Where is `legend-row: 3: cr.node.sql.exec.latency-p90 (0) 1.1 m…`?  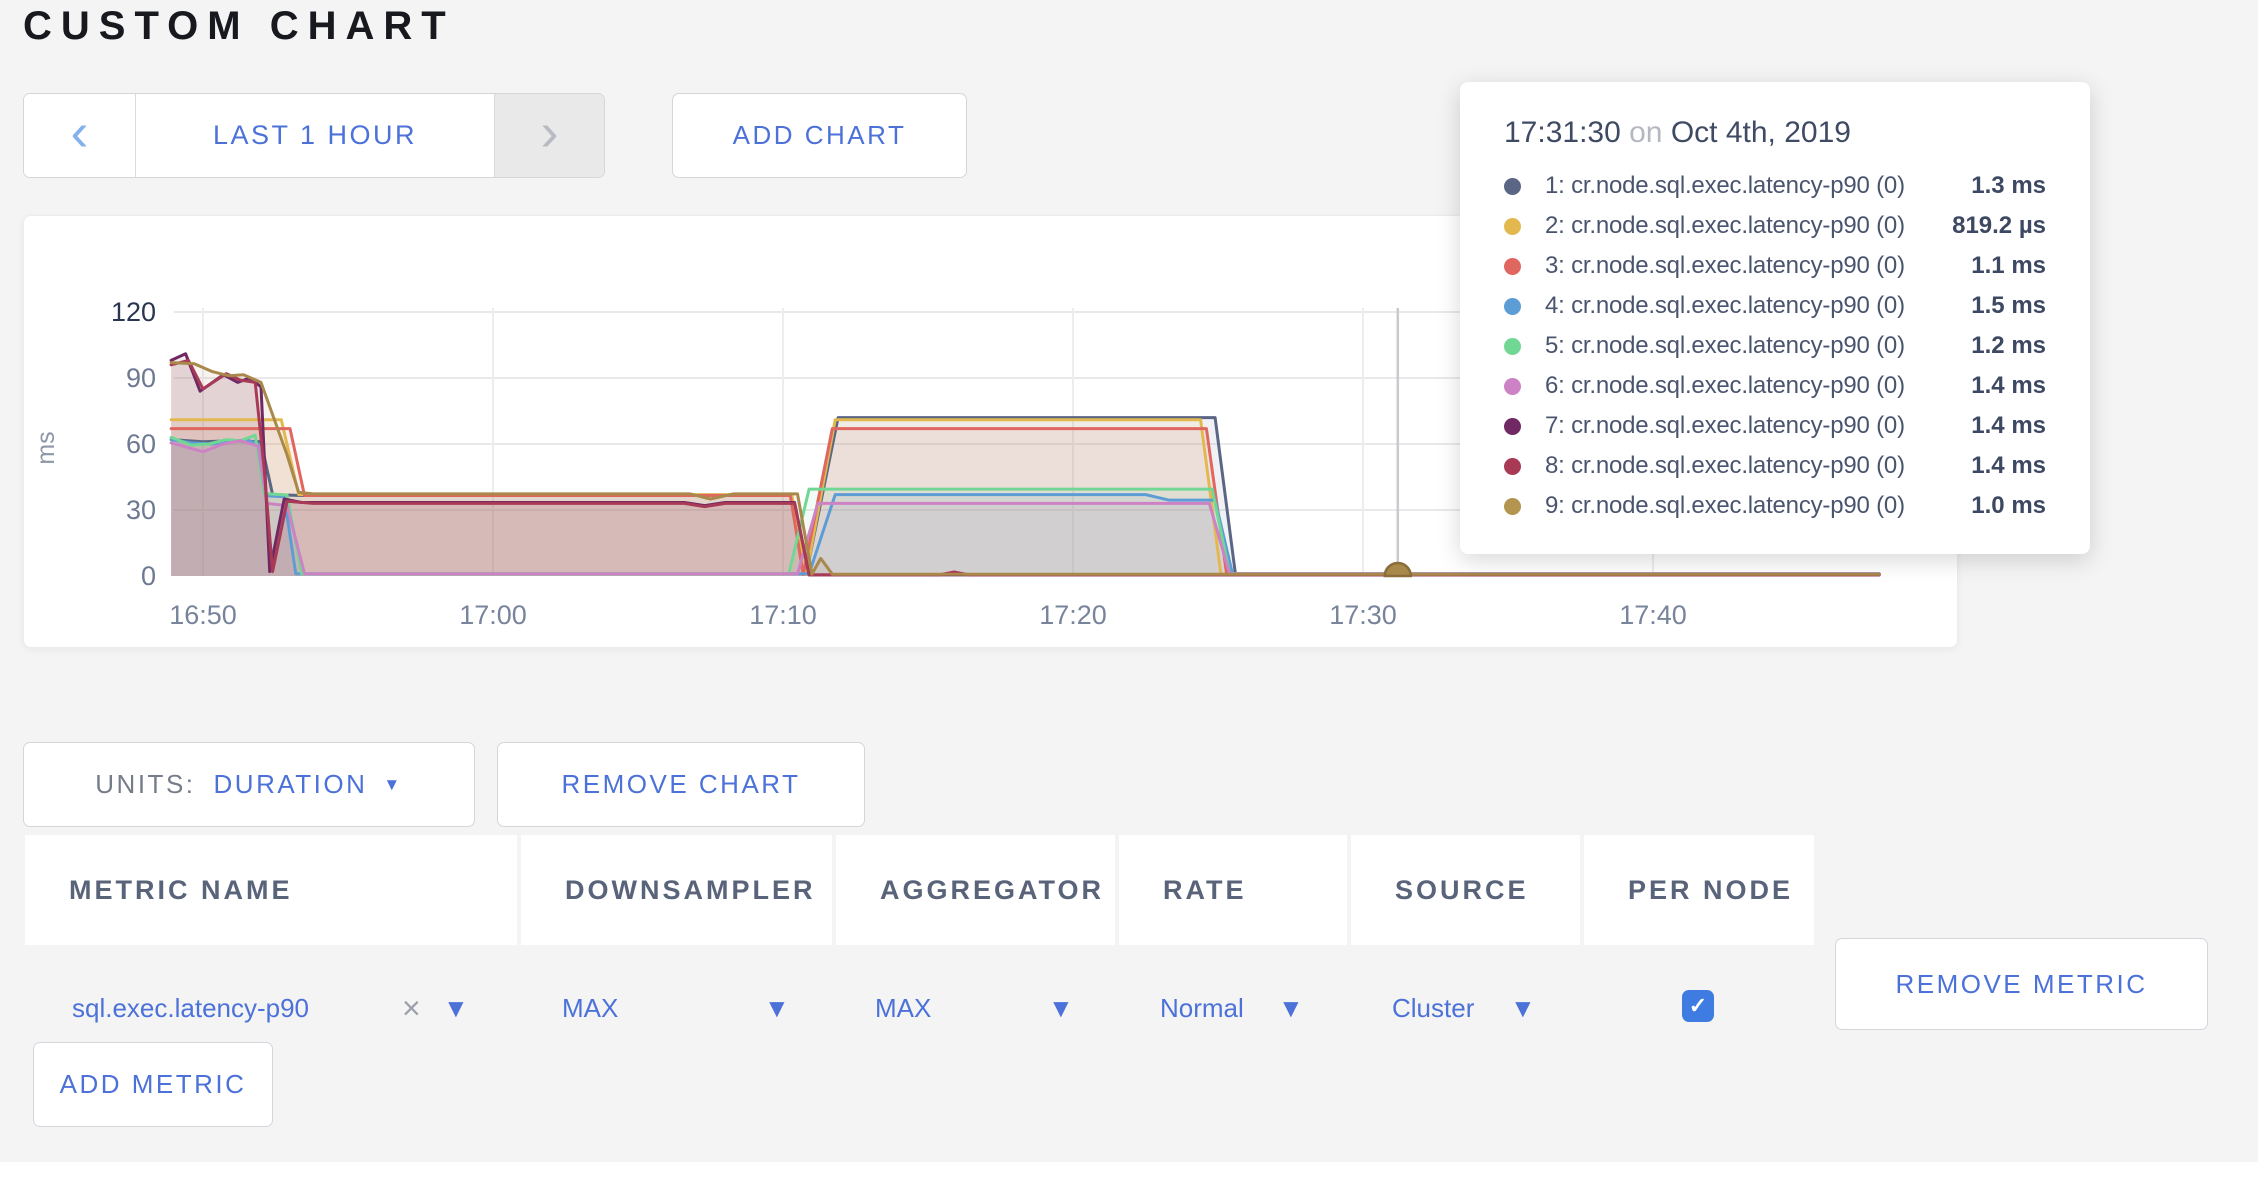 legend-row: 3: cr.node.sql.exec.latency-p90 (0) 1.1 m… is located at coordinates (1775, 266).